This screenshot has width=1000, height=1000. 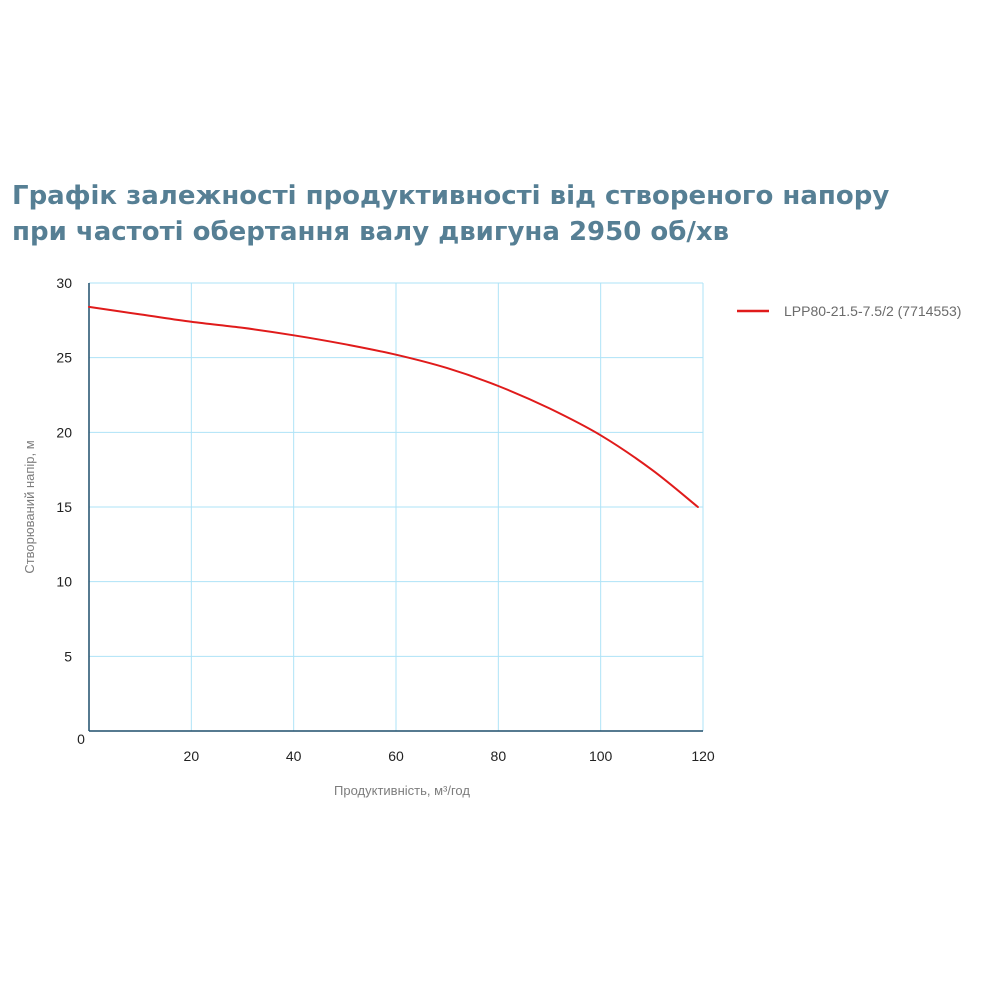 I want to click on x-tick-label: 80, so click(x=499, y=756).